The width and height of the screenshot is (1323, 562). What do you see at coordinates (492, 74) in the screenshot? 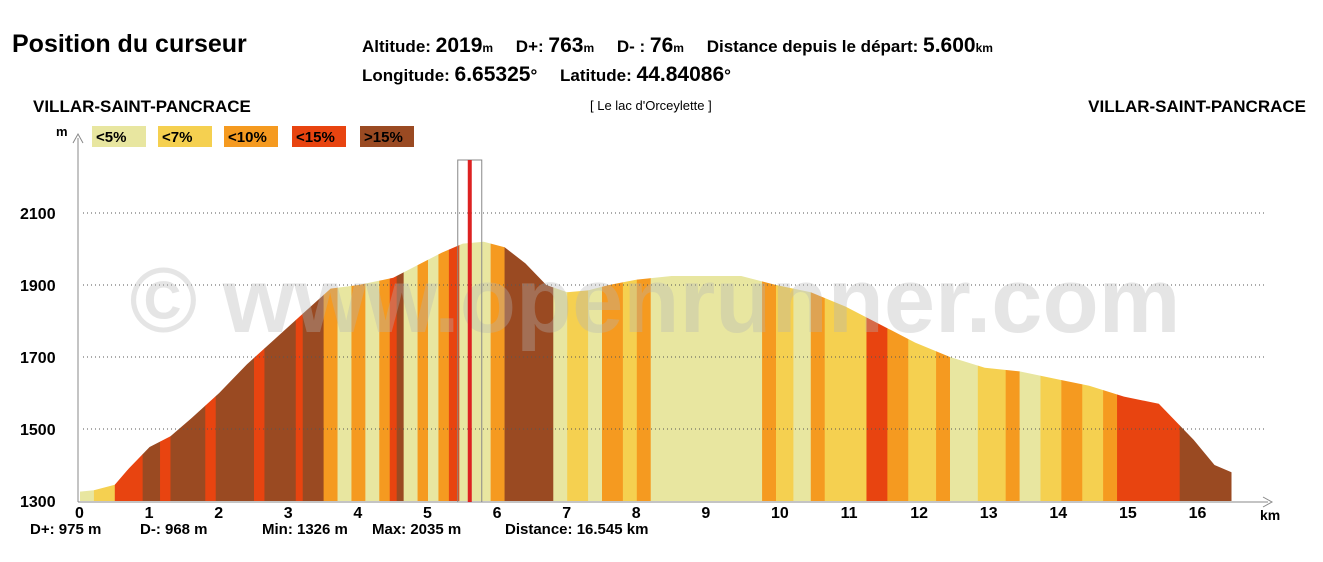
I see `longitude-value: 6.65325` at bounding box center [492, 74].